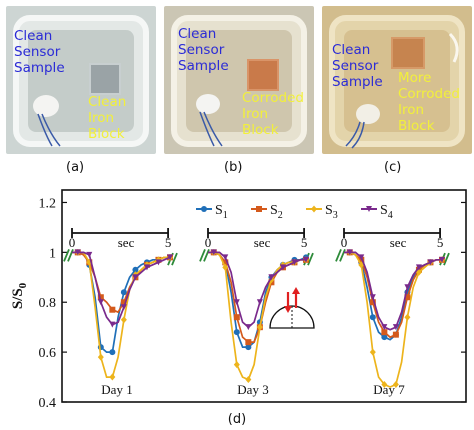  I want to click on half-circle, so click(292, 317).